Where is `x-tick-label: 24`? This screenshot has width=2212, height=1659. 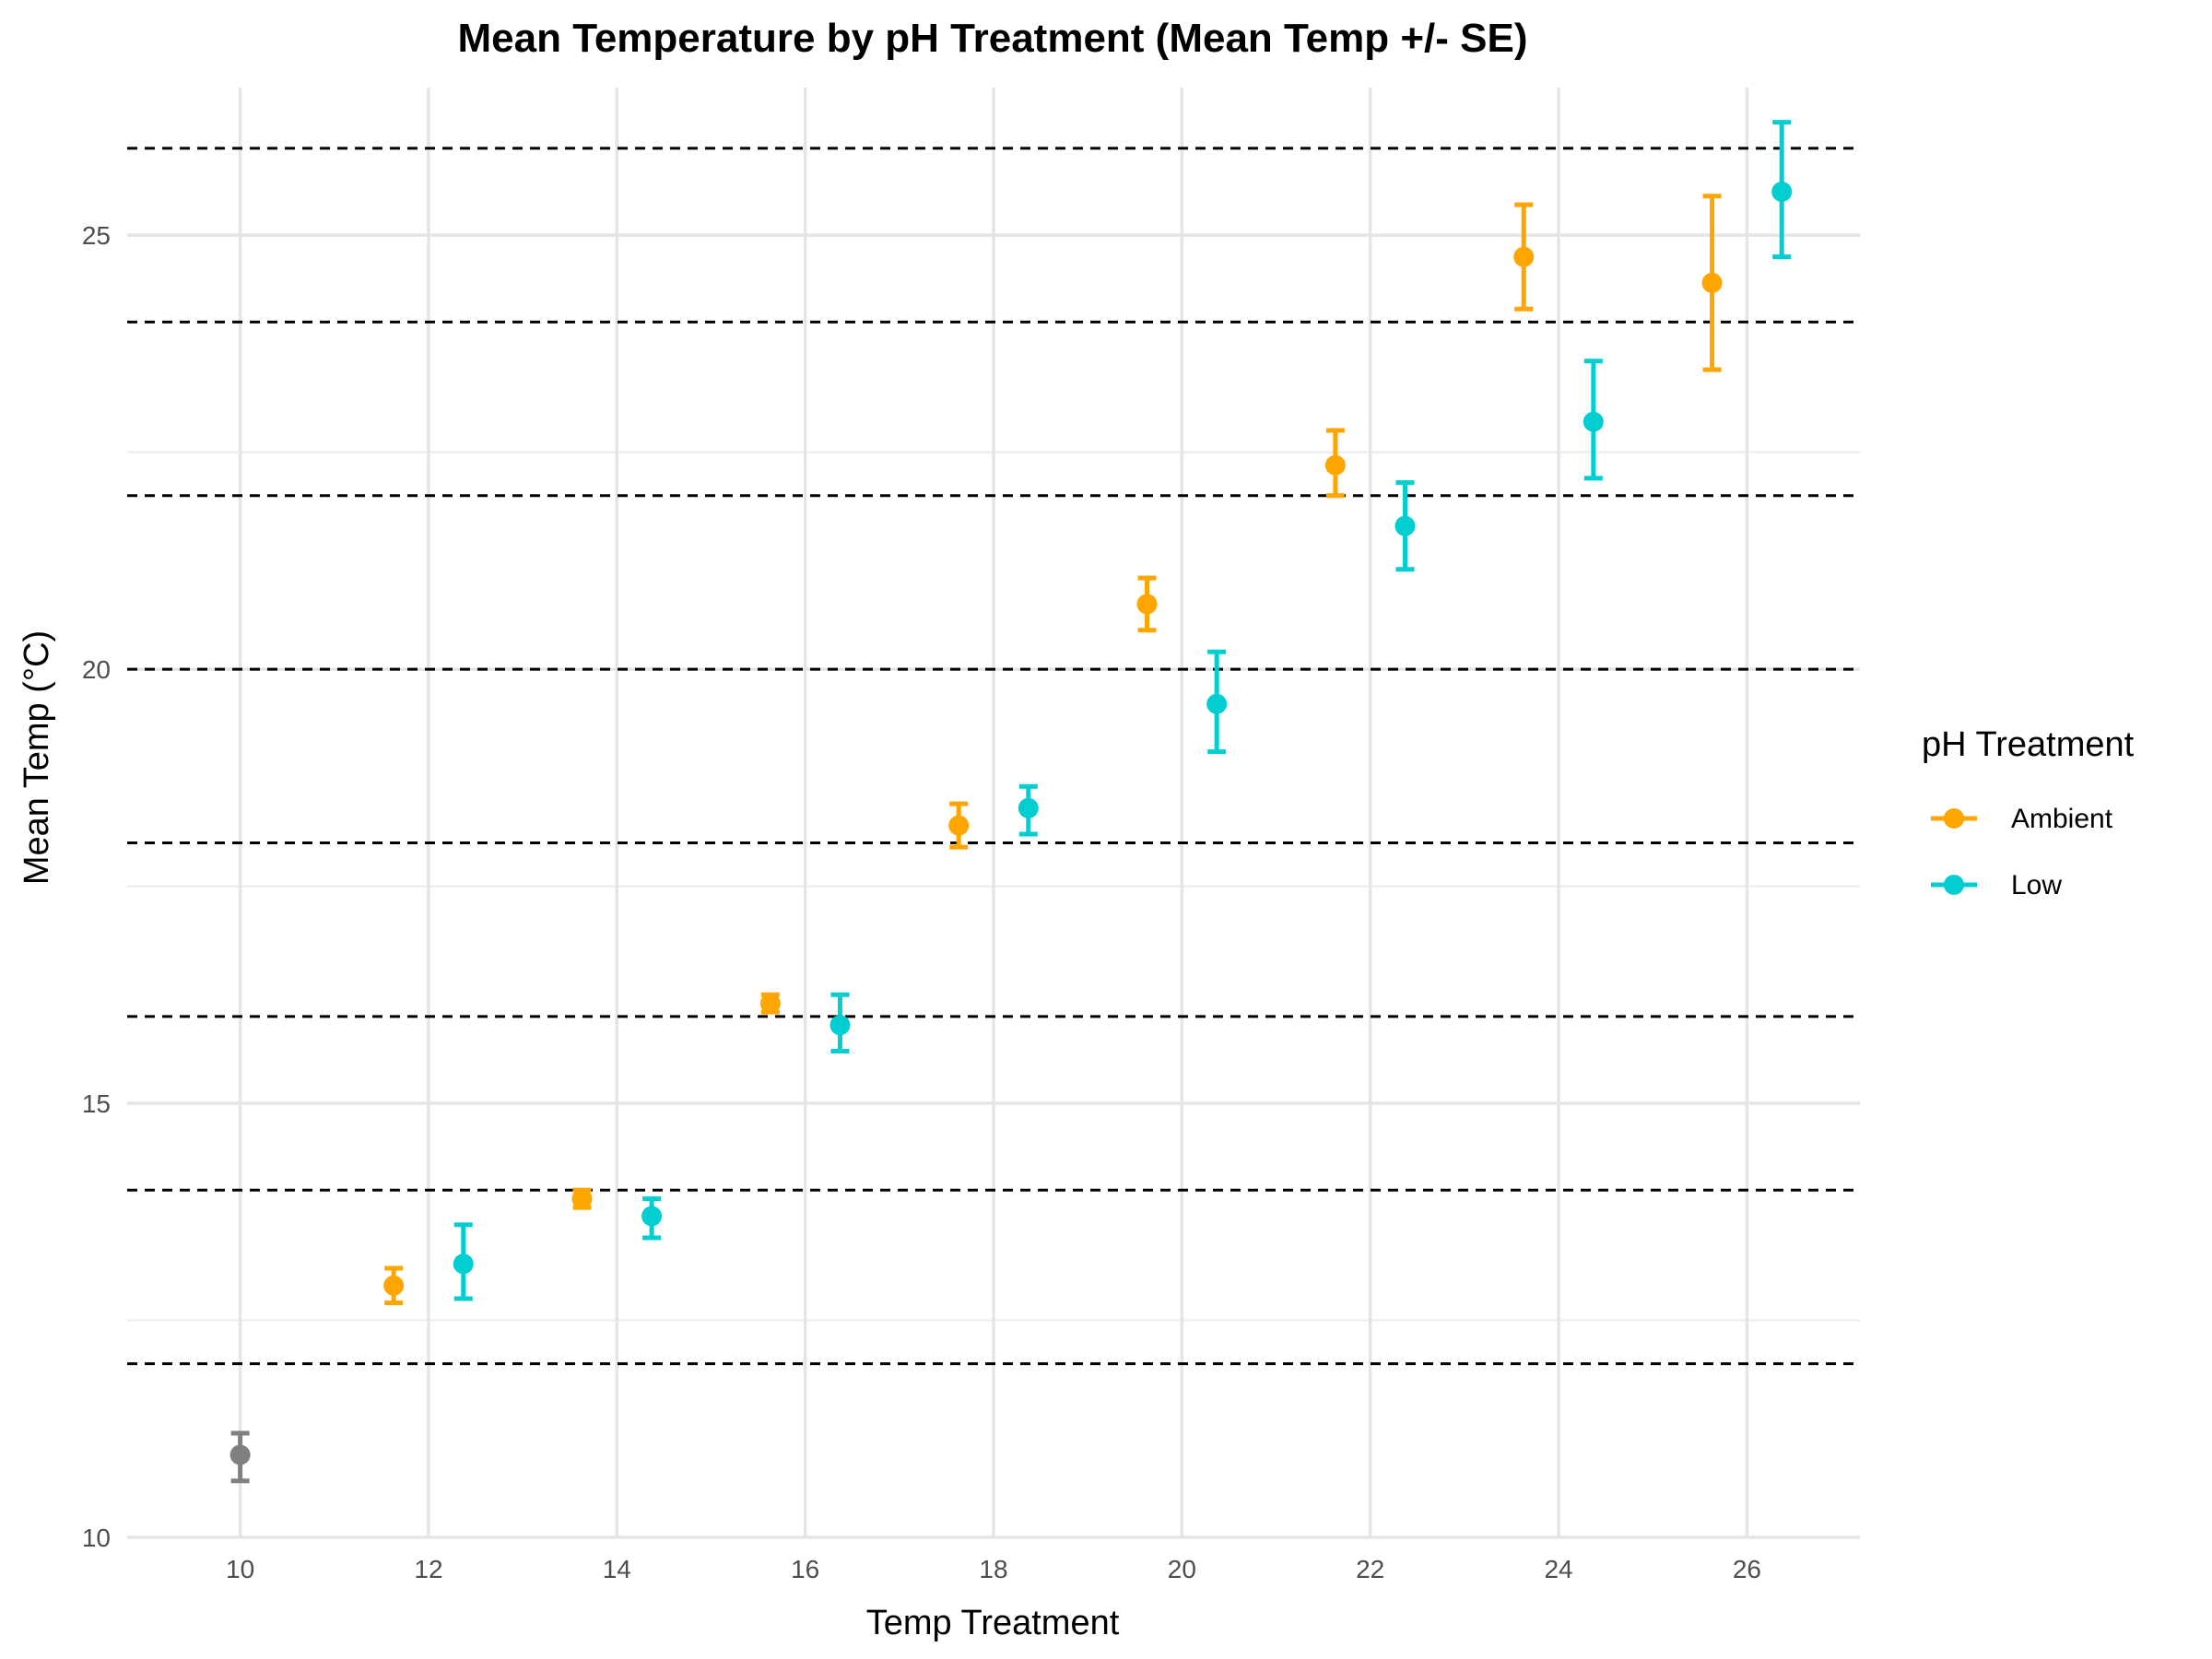 x-tick-label: 24 is located at coordinates (1558, 1569).